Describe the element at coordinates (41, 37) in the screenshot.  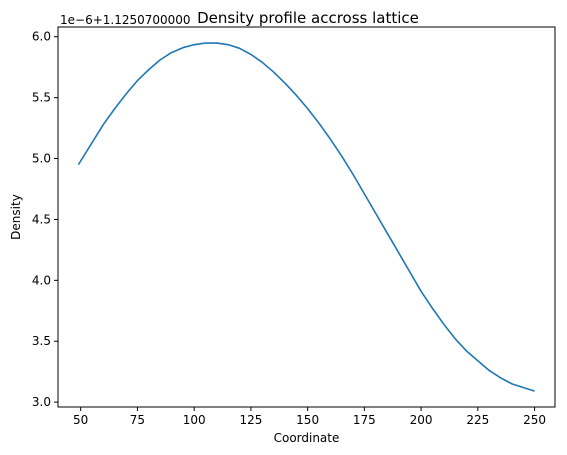
I see `y-tick-label: 6.0` at that location.